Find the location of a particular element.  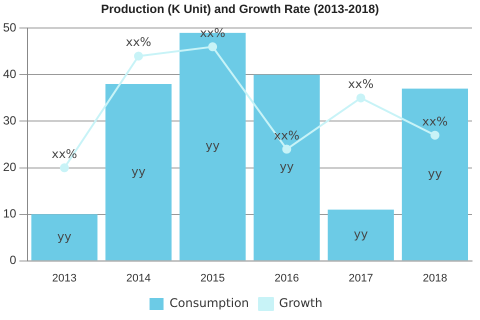

y-tick-label: 30 is located at coordinates (9, 121).